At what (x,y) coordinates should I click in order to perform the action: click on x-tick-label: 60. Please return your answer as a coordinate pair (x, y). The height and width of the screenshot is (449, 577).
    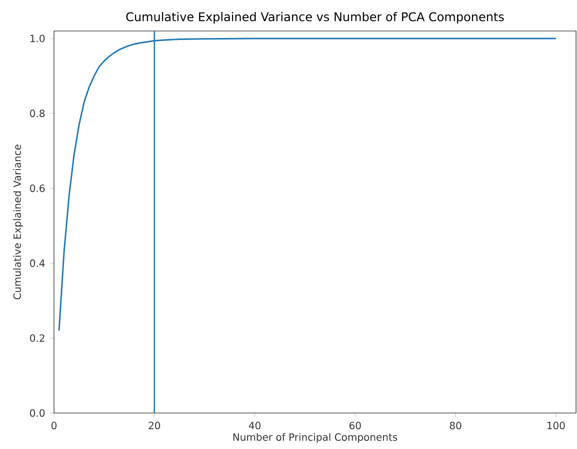
    Looking at the image, I should click on (355, 426).